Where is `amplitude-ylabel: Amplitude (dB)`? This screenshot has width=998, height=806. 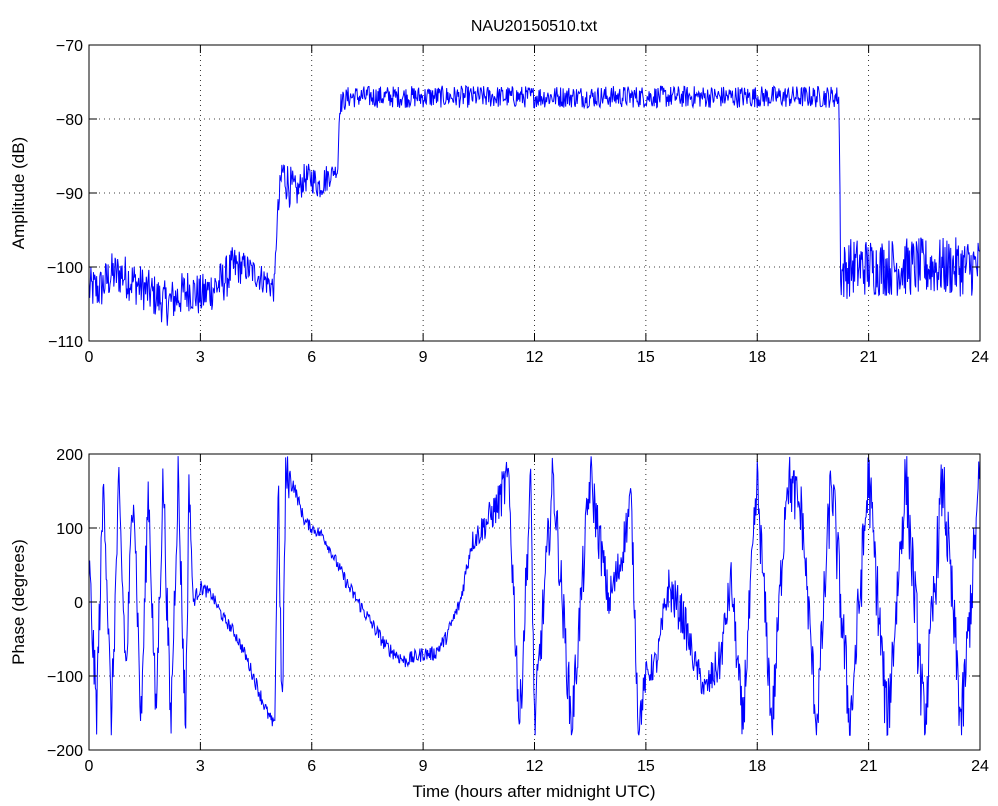 amplitude-ylabel: Amplitude (dB) is located at coordinates (18, 193).